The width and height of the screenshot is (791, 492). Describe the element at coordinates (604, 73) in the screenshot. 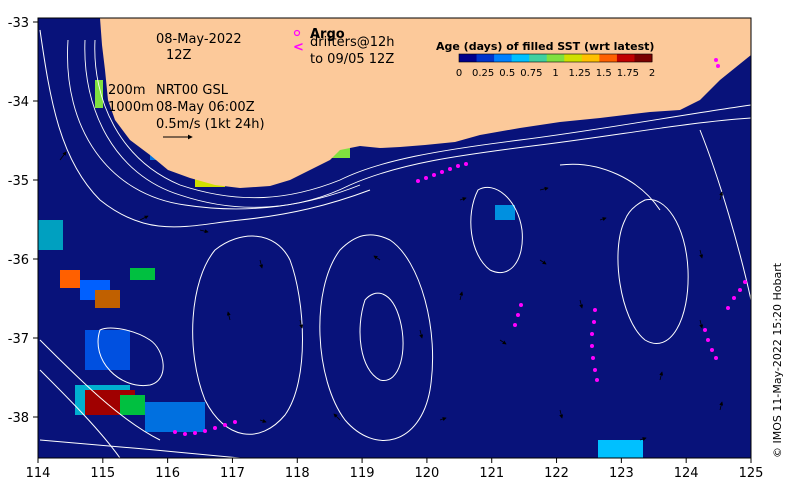

I see `legend-tick-label: 1.5` at that location.